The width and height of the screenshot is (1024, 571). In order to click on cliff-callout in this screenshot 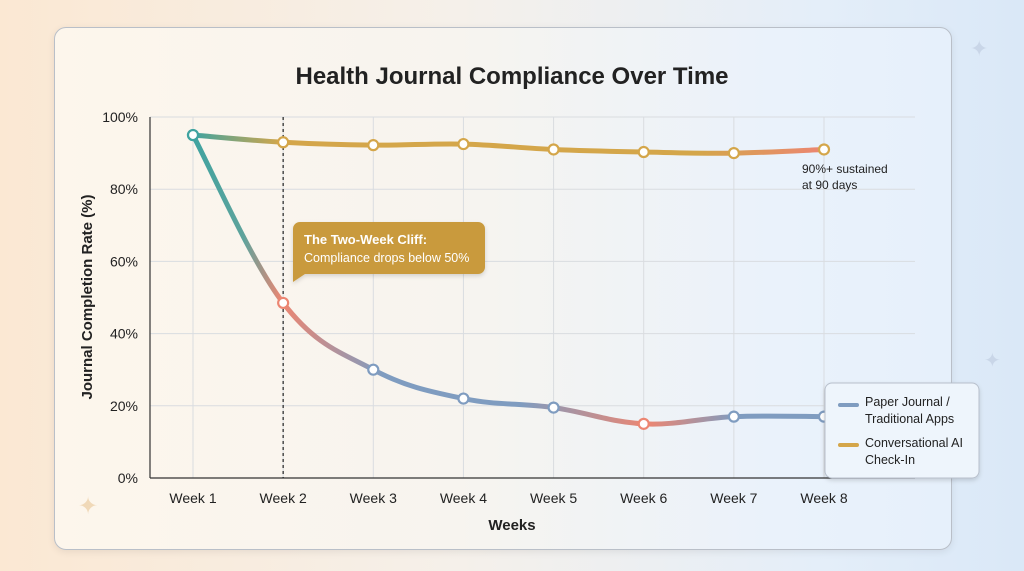, I will do `click(389, 252)`.